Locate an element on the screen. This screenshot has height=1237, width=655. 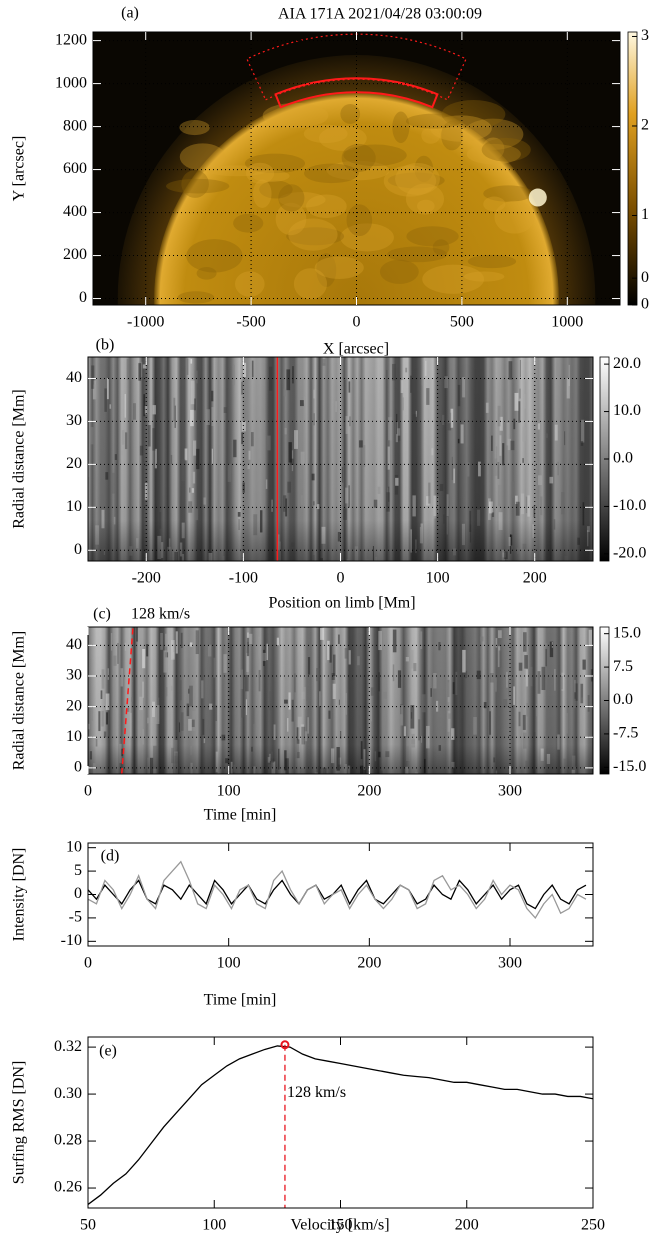
y-tick-label: 200 is located at coordinates (75, 254).